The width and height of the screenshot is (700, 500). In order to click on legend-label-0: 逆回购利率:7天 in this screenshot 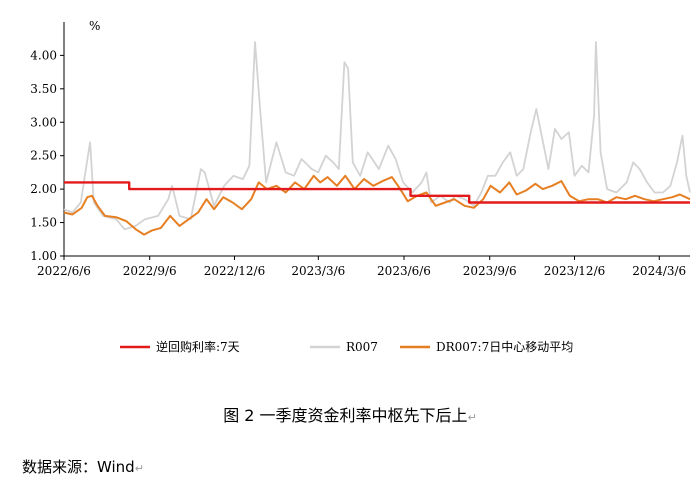, I will do `click(198, 346)`.